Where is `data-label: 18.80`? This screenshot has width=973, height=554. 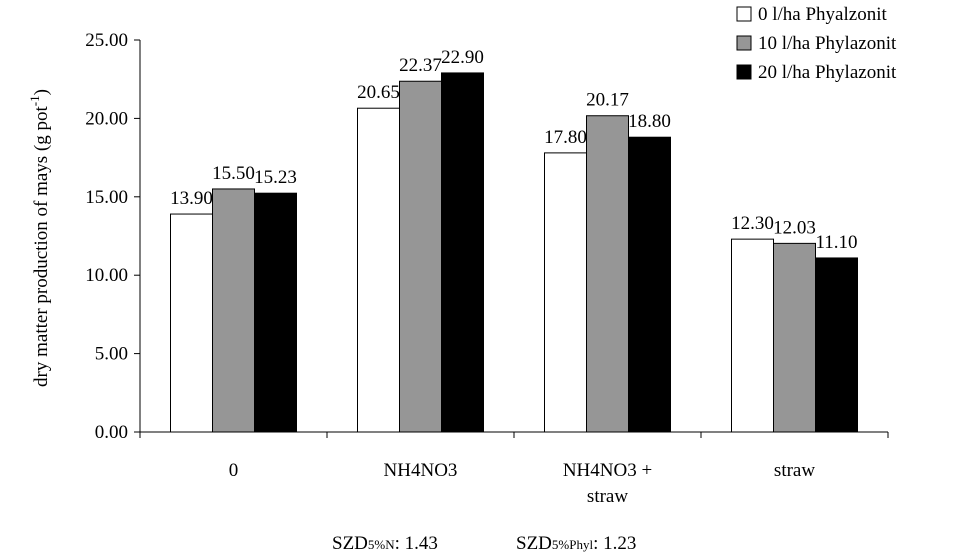 data-label: 18.80 is located at coordinates (649, 121).